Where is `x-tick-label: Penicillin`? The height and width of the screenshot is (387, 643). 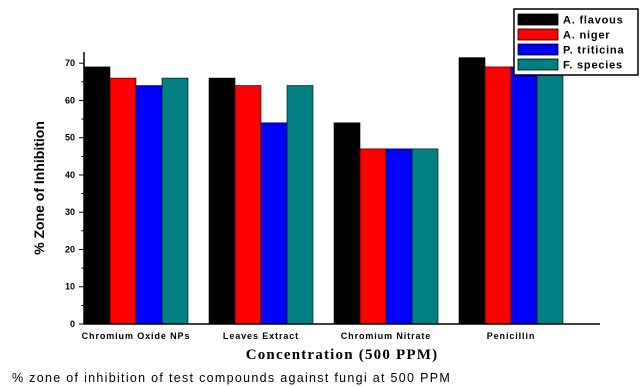 x-tick-label: Penicillin is located at coordinates (511, 336).